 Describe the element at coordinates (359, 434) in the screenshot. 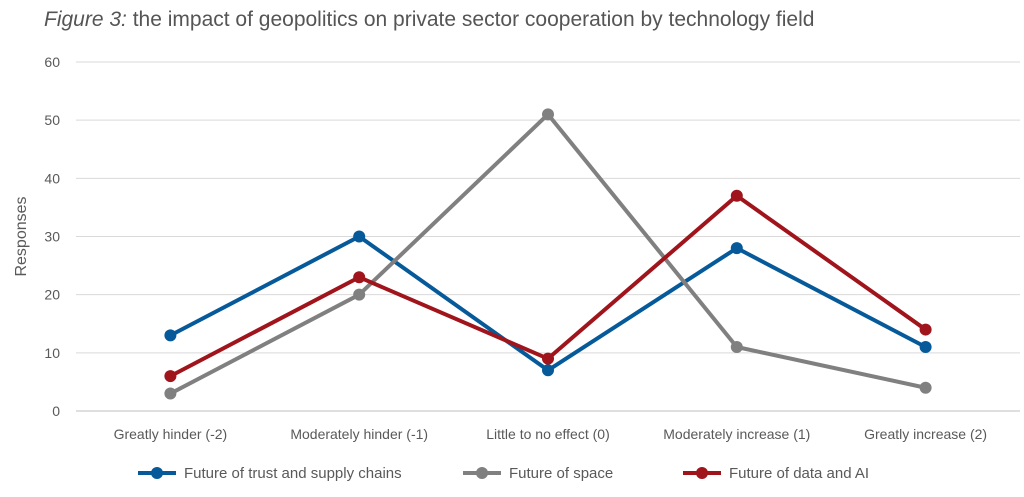

I see `x-tick-label: Moderately hinder (-1)` at that location.